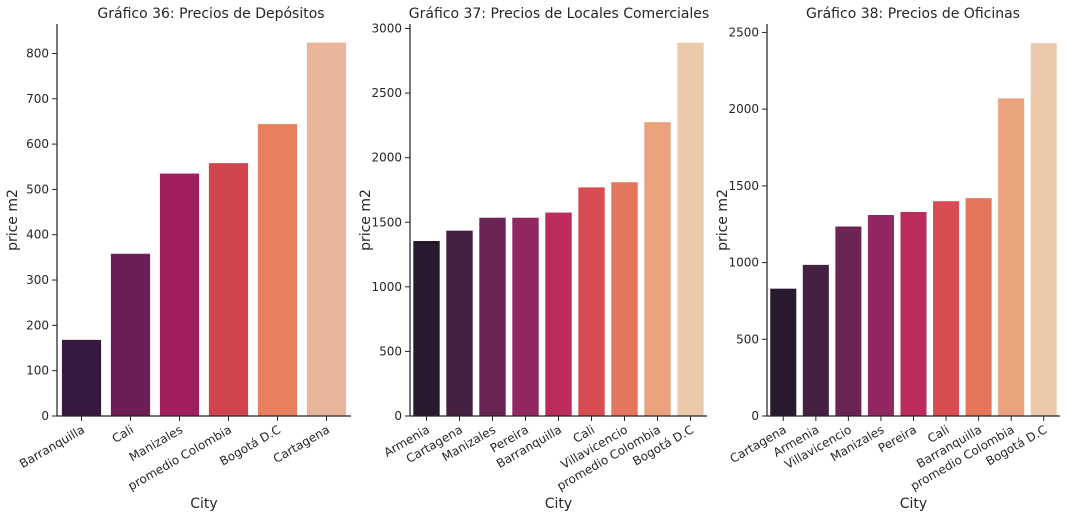 The width and height of the screenshot is (1068, 518). Describe the element at coordinates (210, 14) in the screenshot. I see `chart-title: Gráfico 36: Precios de Depósitos` at that location.